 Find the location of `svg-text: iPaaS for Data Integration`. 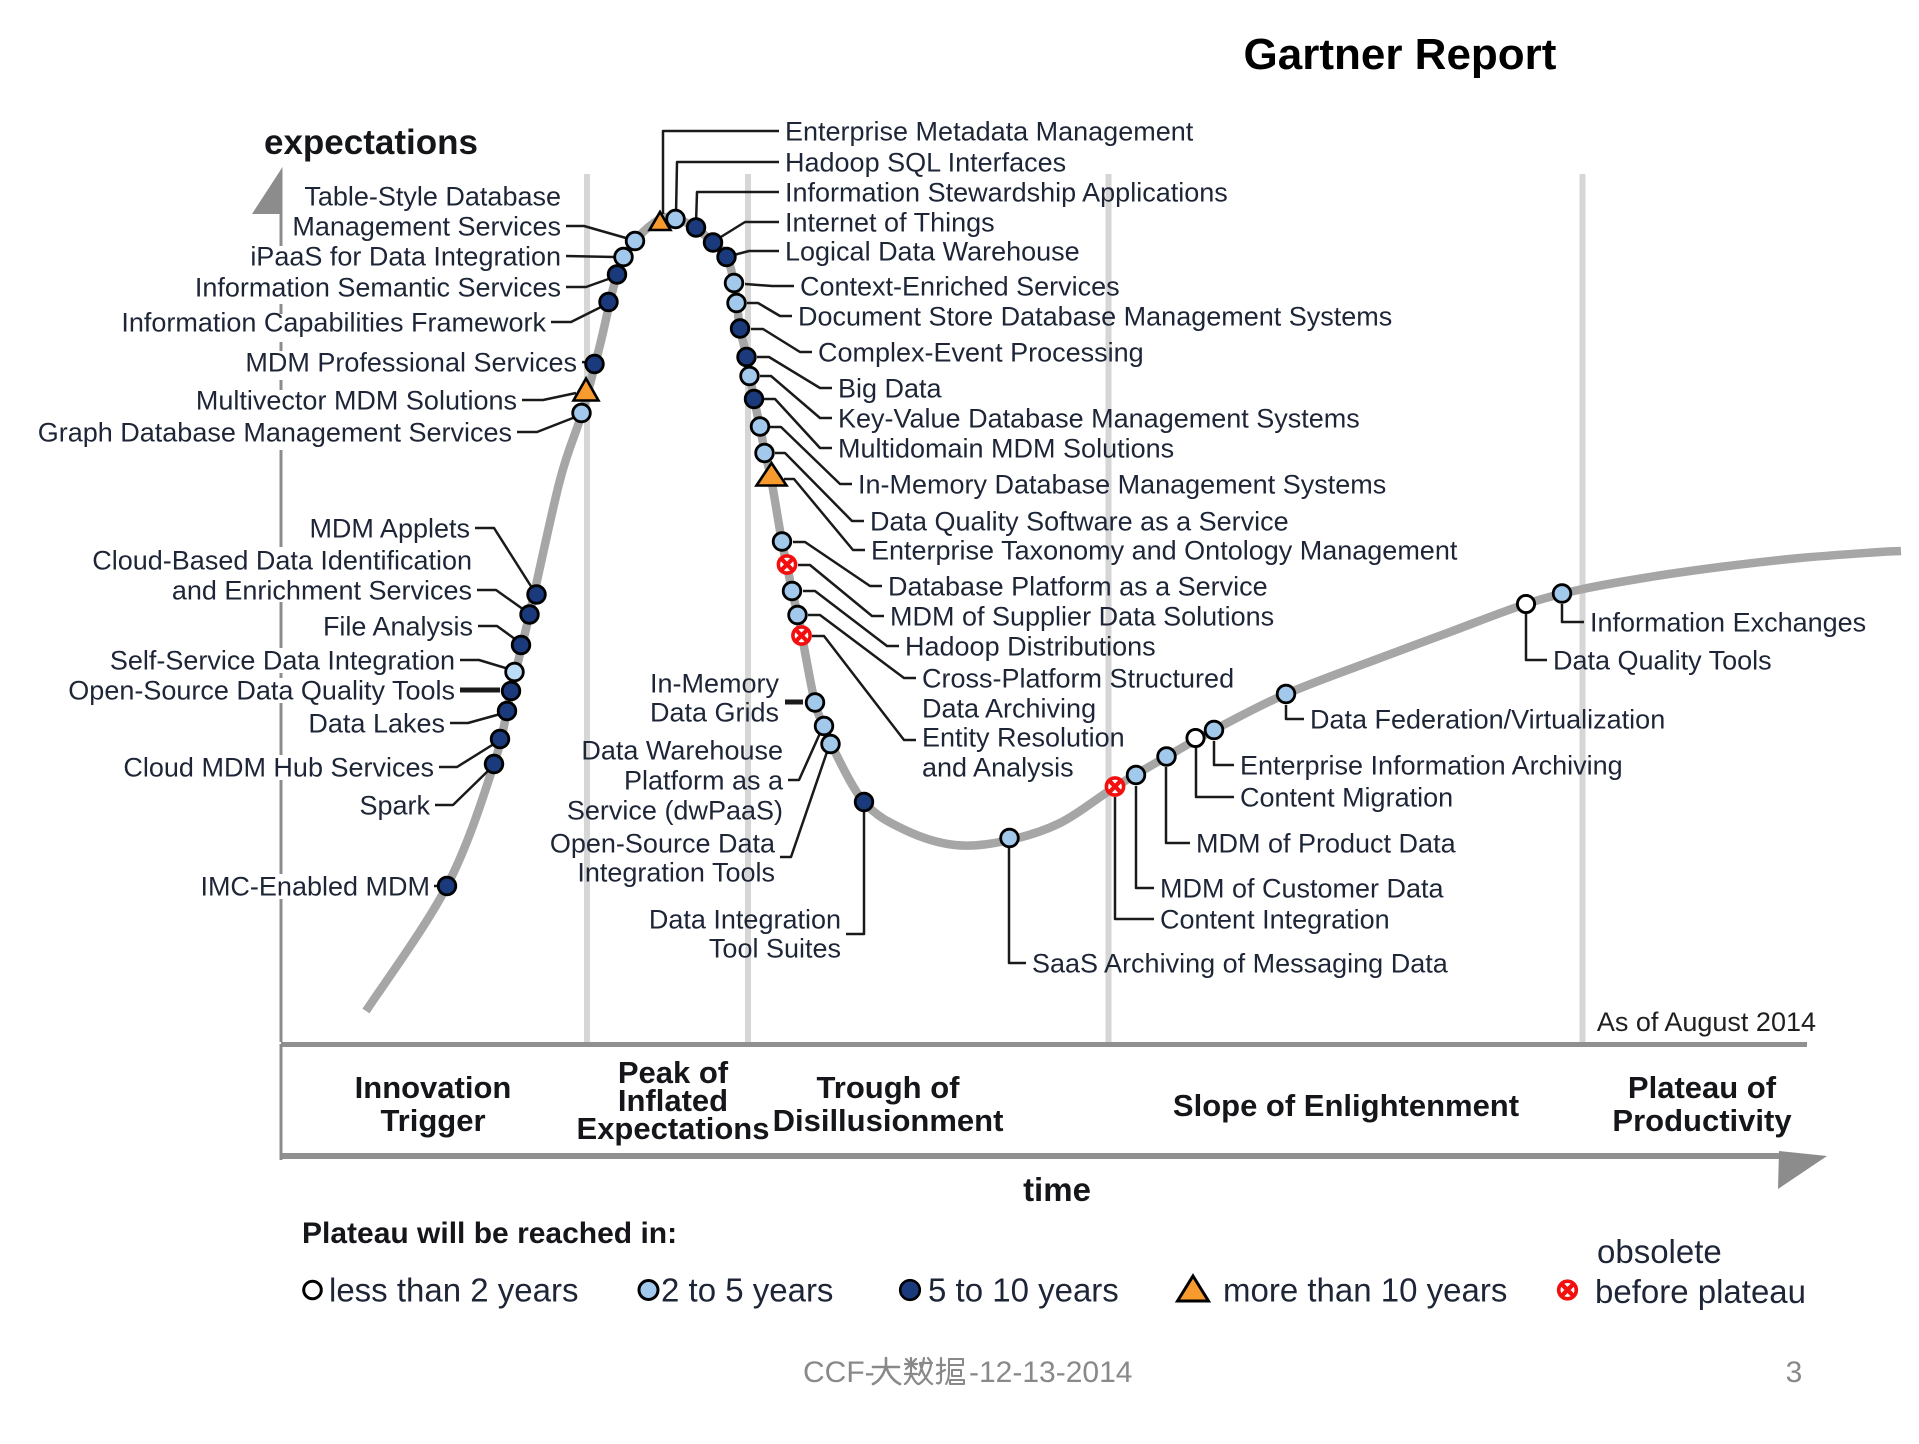

svg-text: iPaaS for Data Integration is located at coordinates (405, 257).